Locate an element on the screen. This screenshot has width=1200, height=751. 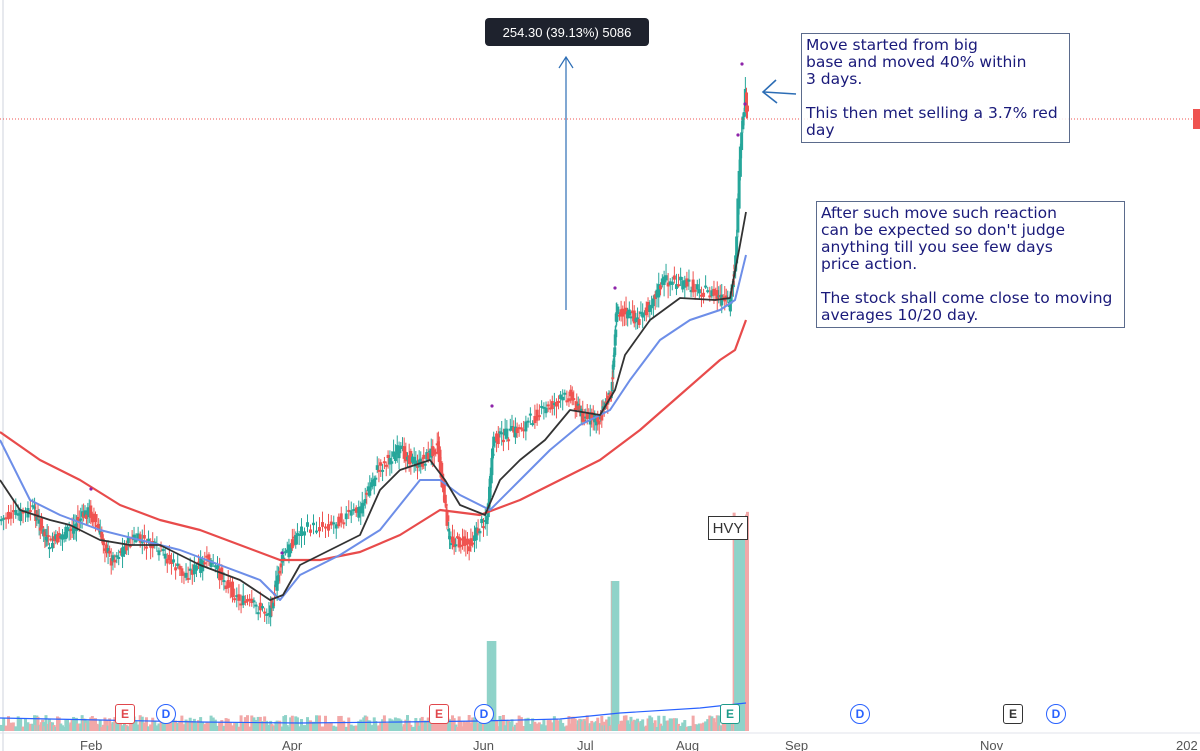
annotation-line: After such move such reaction is located at coordinates (939, 213).